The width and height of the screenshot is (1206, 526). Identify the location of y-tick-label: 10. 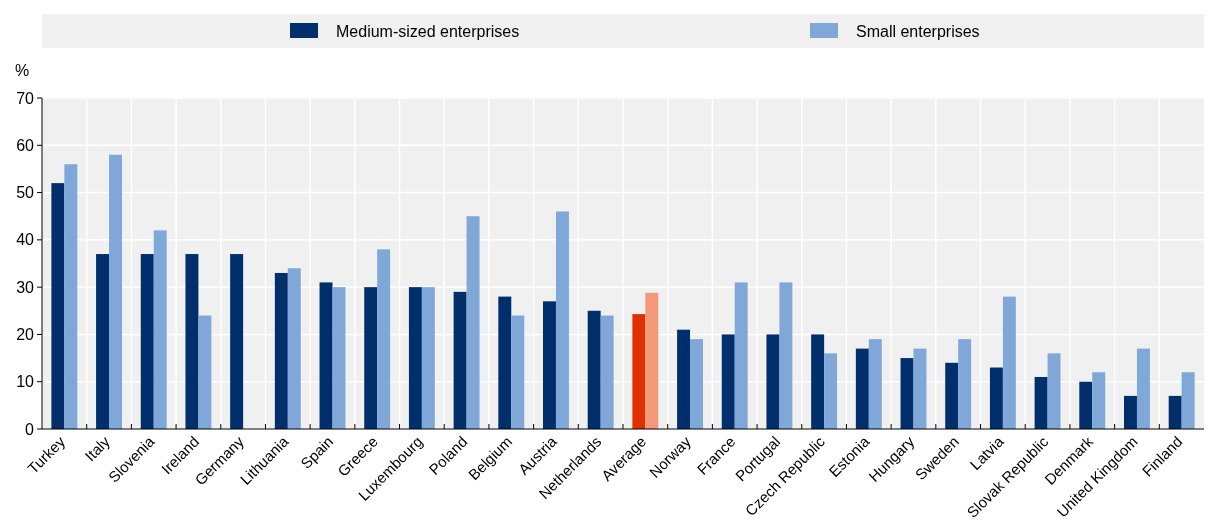
(25, 382).